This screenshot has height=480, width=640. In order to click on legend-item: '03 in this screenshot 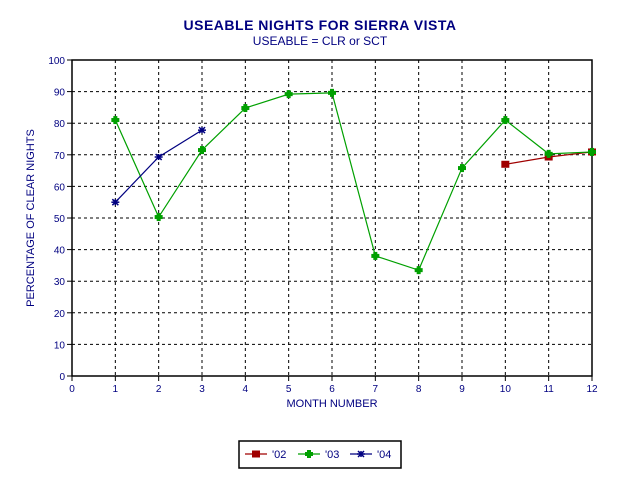, I will do `click(318, 455)`.